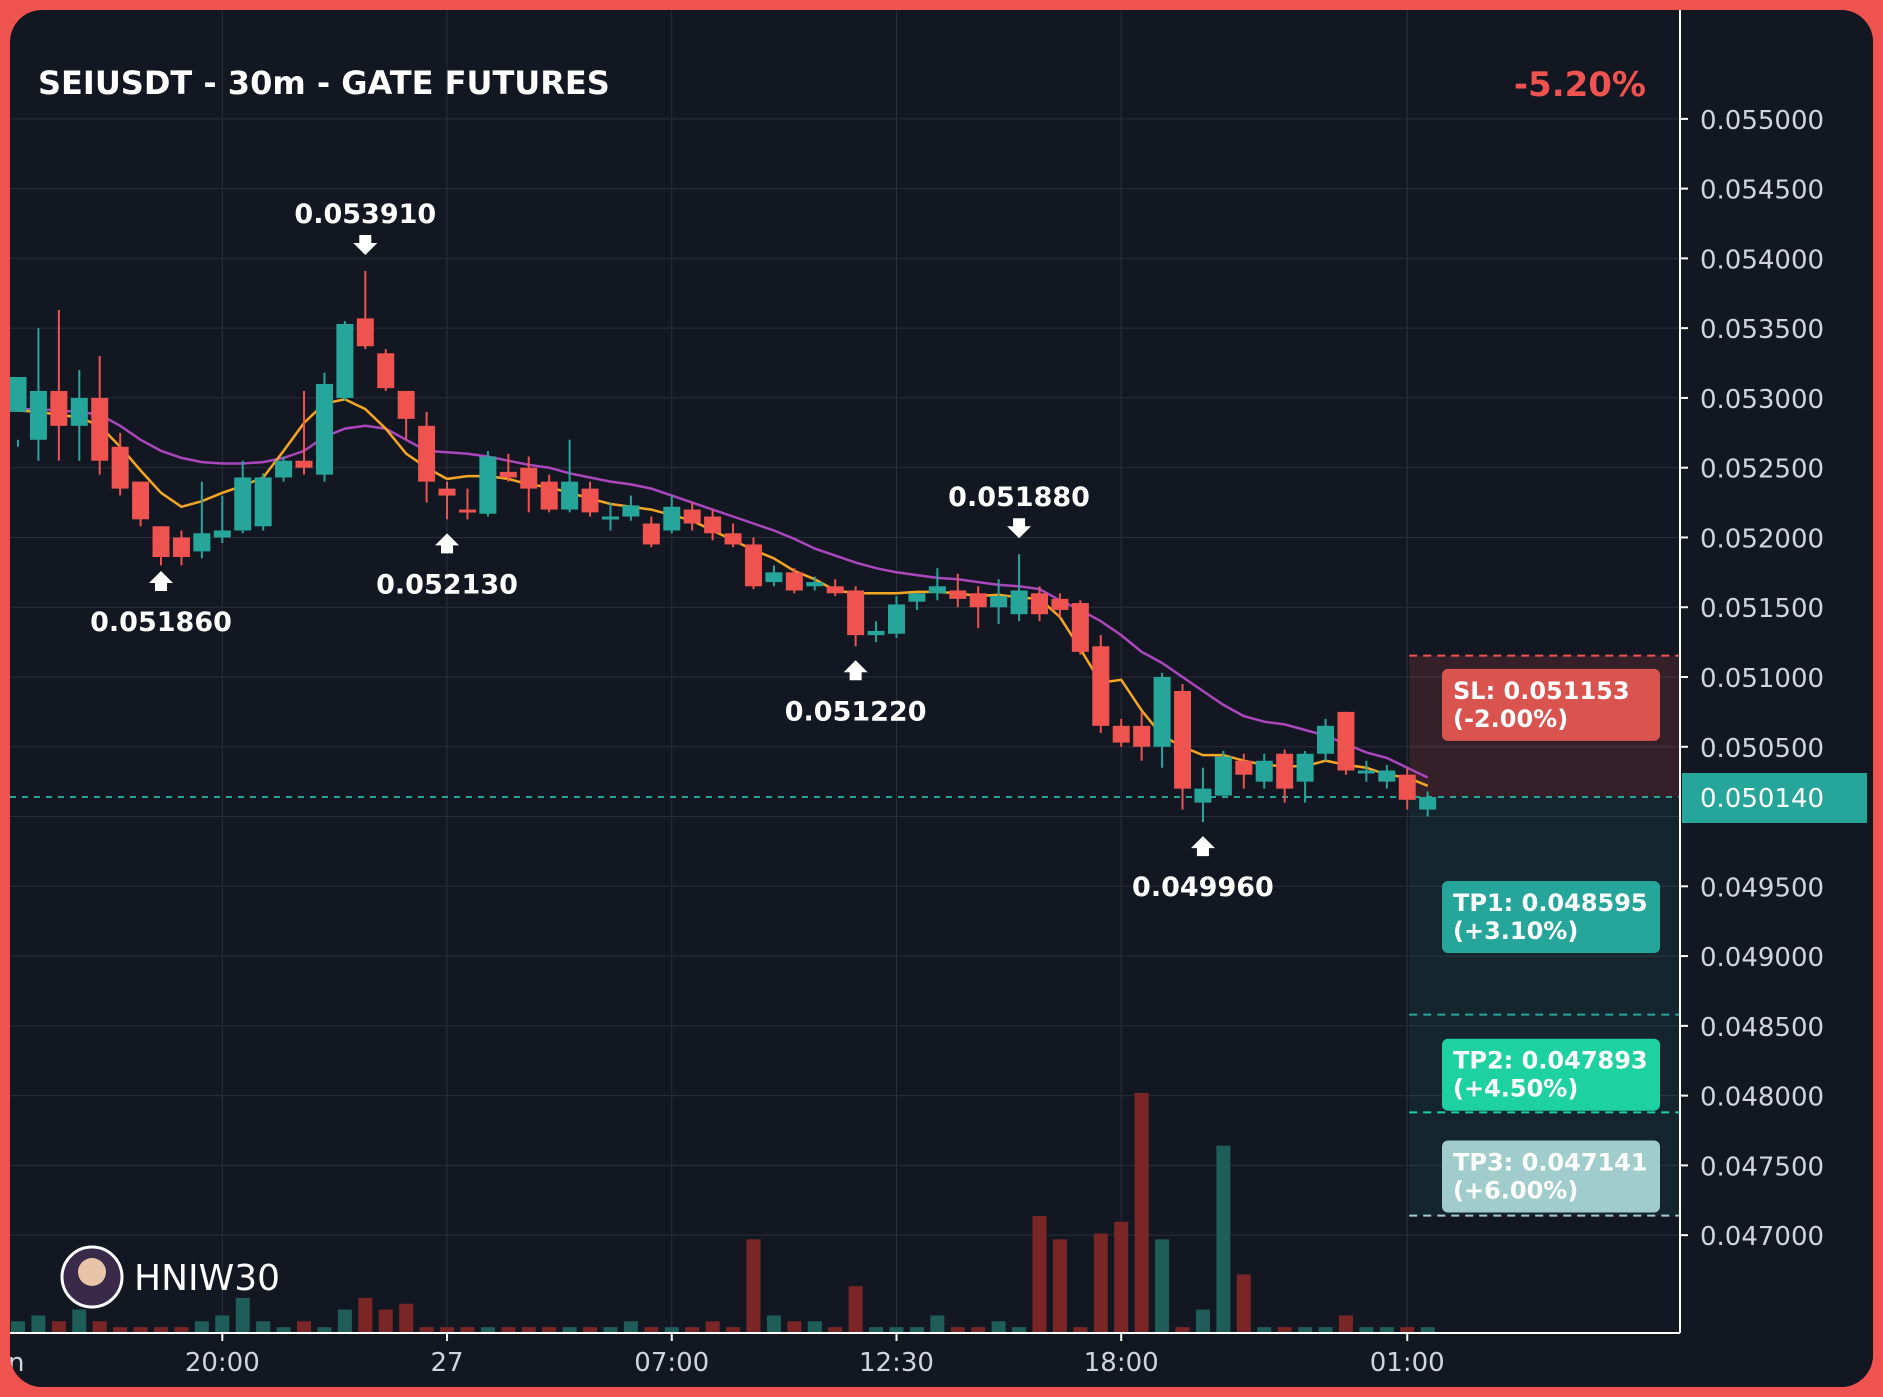 This screenshot has height=1397, width=1883. What do you see at coordinates (1515, 1089) in the screenshot?
I see `tp2-percent: (+4.50%)` at bounding box center [1515, 1089].